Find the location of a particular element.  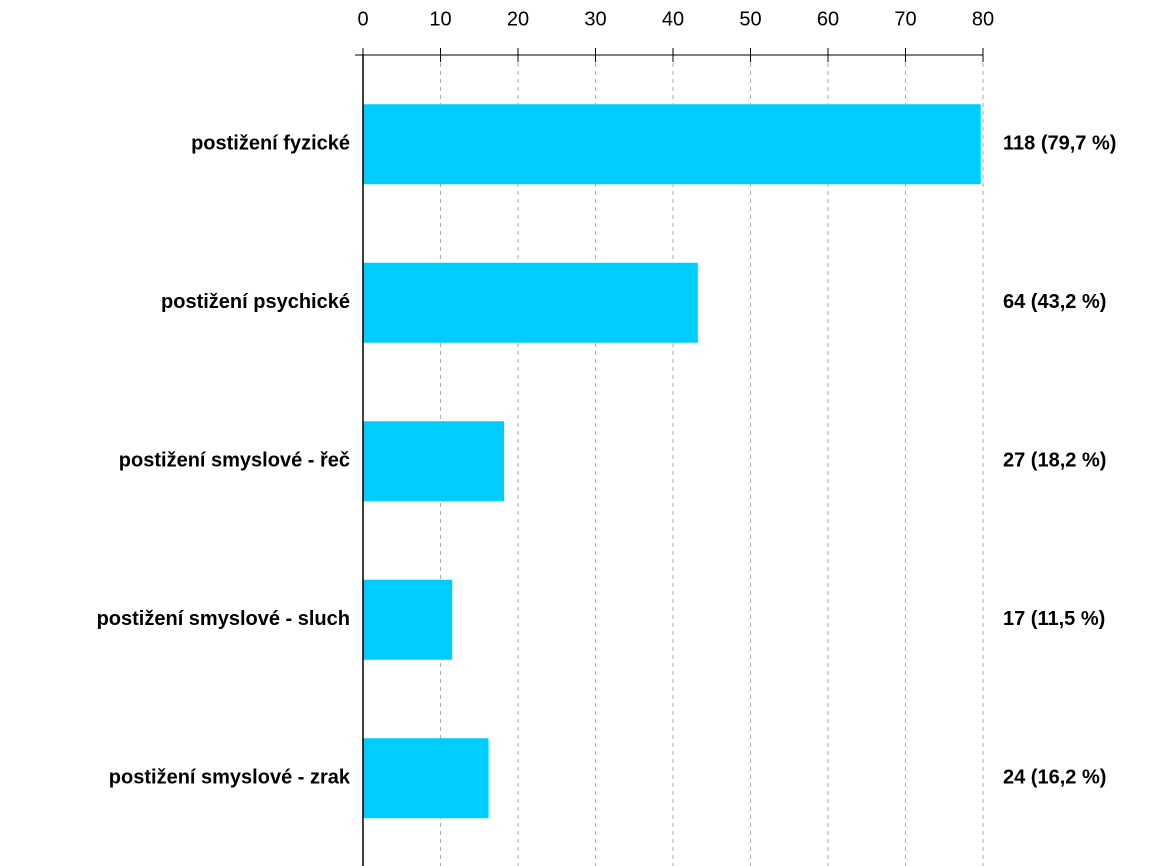

x-tick-label: 80 is located at coordinates (983, 19).